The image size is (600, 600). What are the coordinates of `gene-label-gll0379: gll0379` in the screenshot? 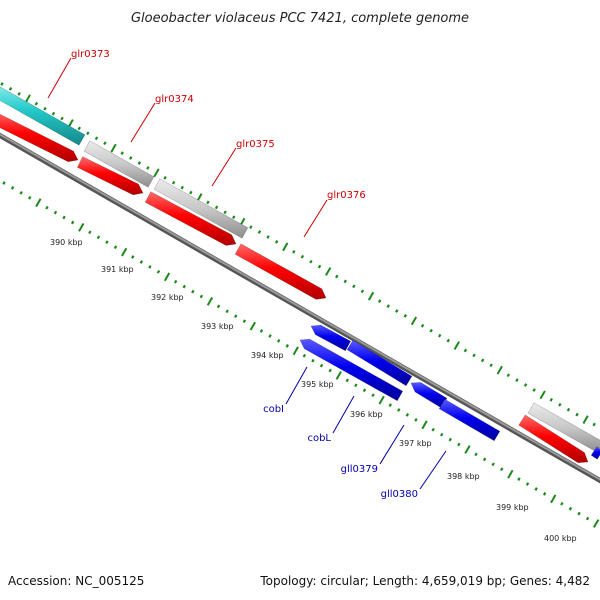 It's located at (359, 469).